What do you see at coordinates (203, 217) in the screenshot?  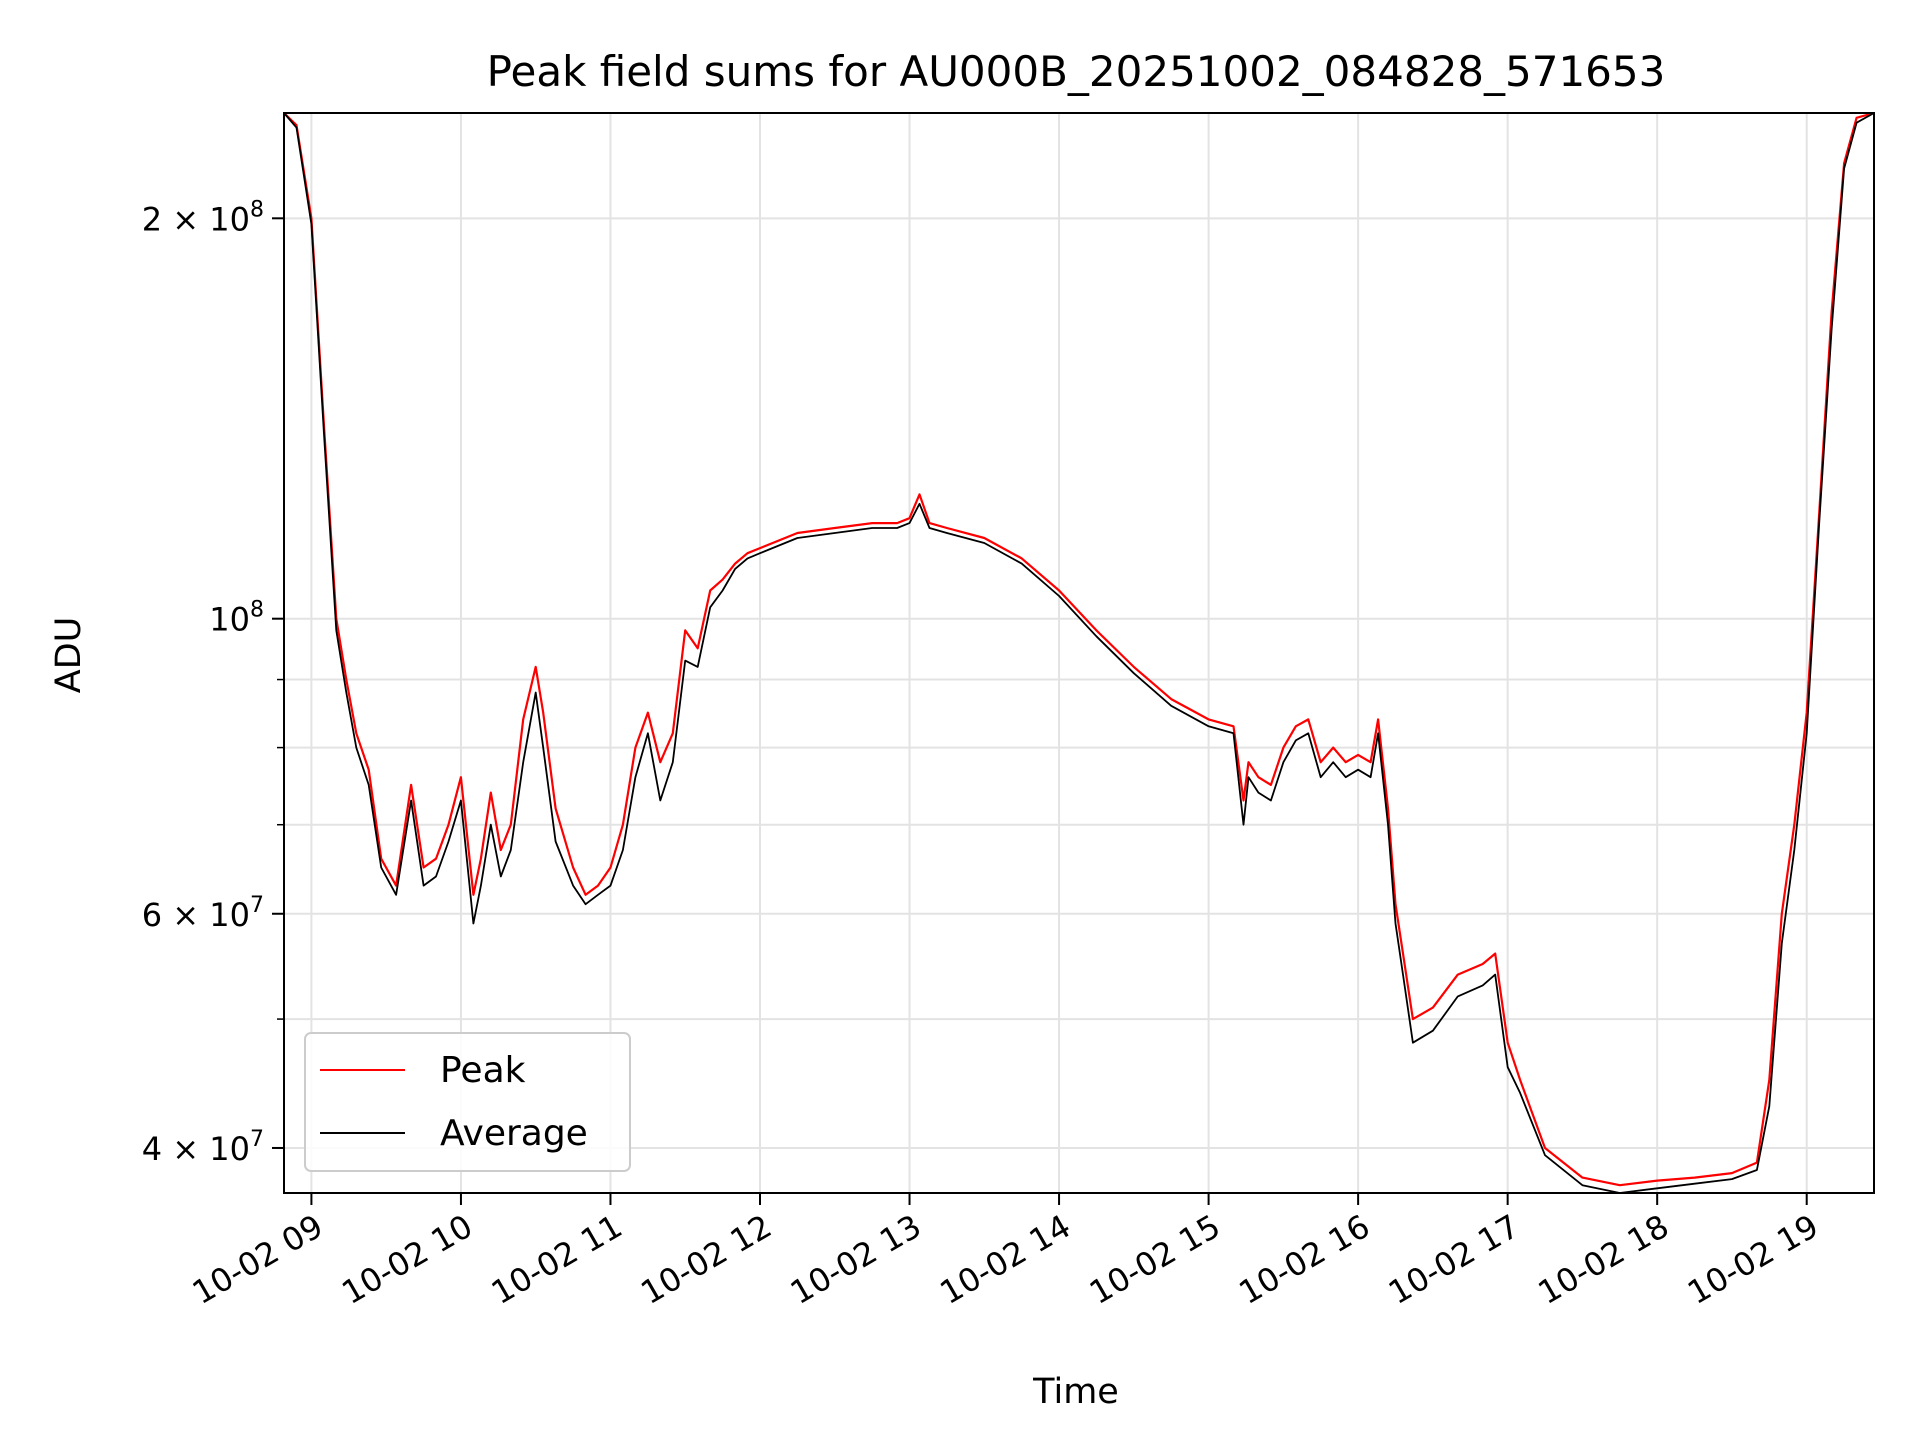 I see `y-tick-label: 2 × 108` at bounding box center [203, 217].